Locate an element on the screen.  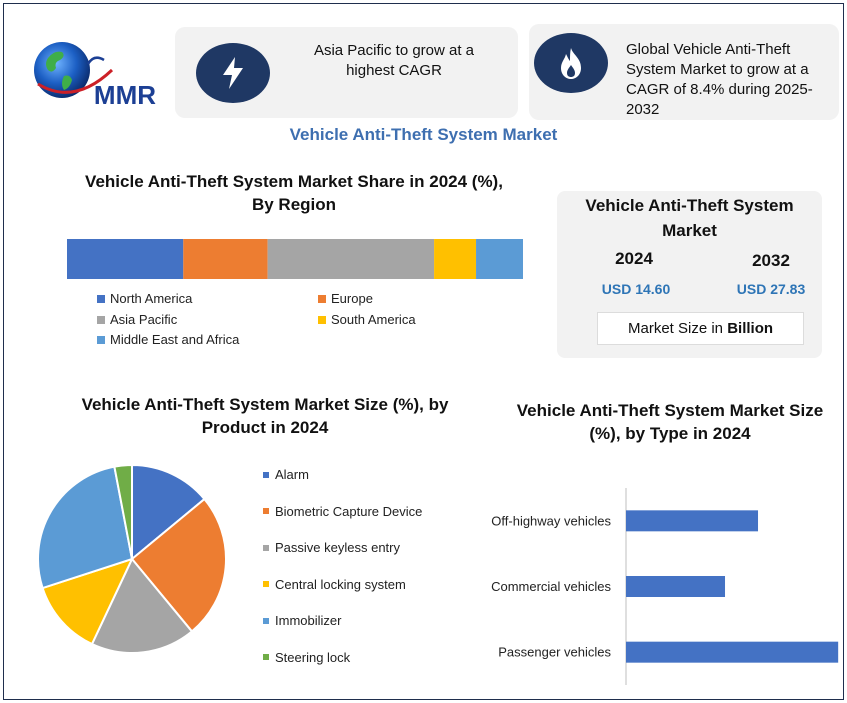
highlight-card-asia-pacific: Asia Pacific to grow at a highest CAGR is located at coordinates (346, 72).